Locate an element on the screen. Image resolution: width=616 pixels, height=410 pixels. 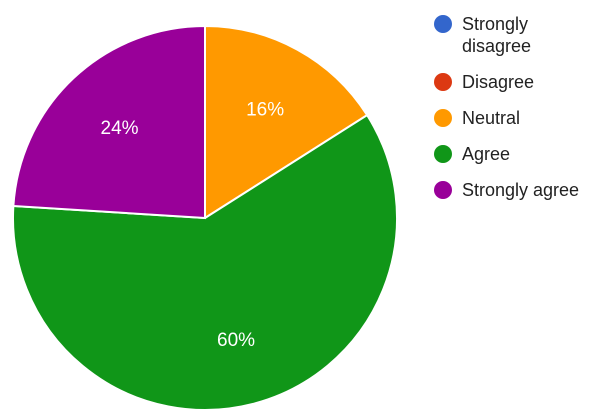
pie-slice-neutral is located at coordinates (286, 122).